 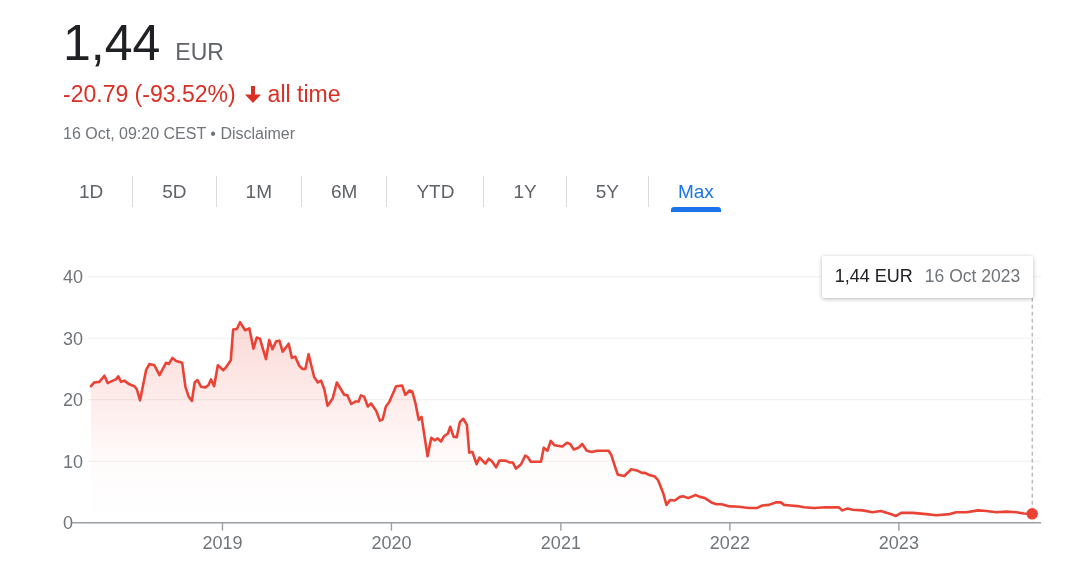 What do you see at coordinates (222, 542) in the screenshot?
I see `x-tick-label: 2019` at bounding box center [222, 542].